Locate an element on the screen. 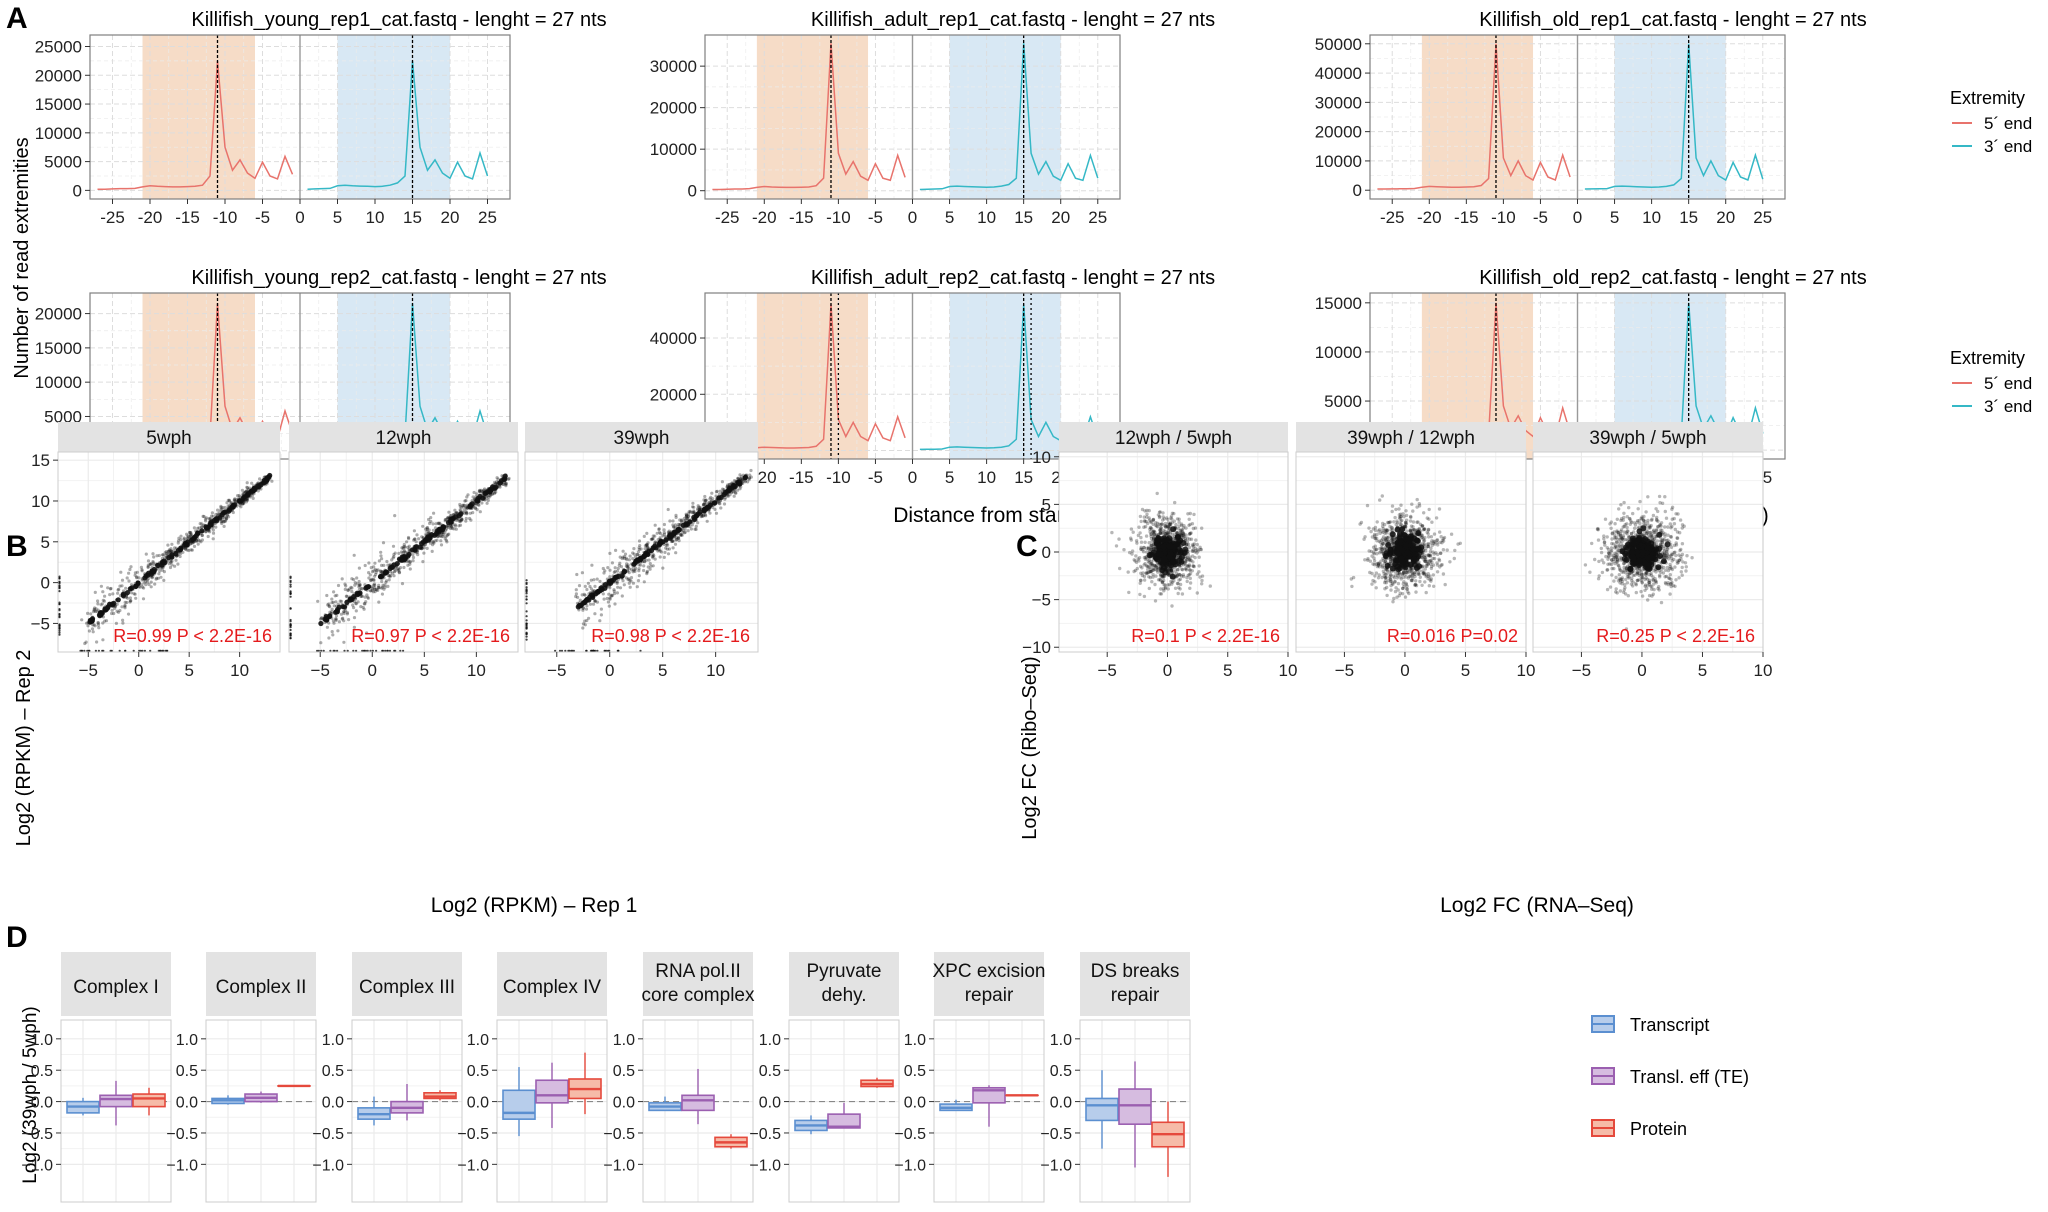  x-tick-label: 15 is located at coordinates (1688, 217).